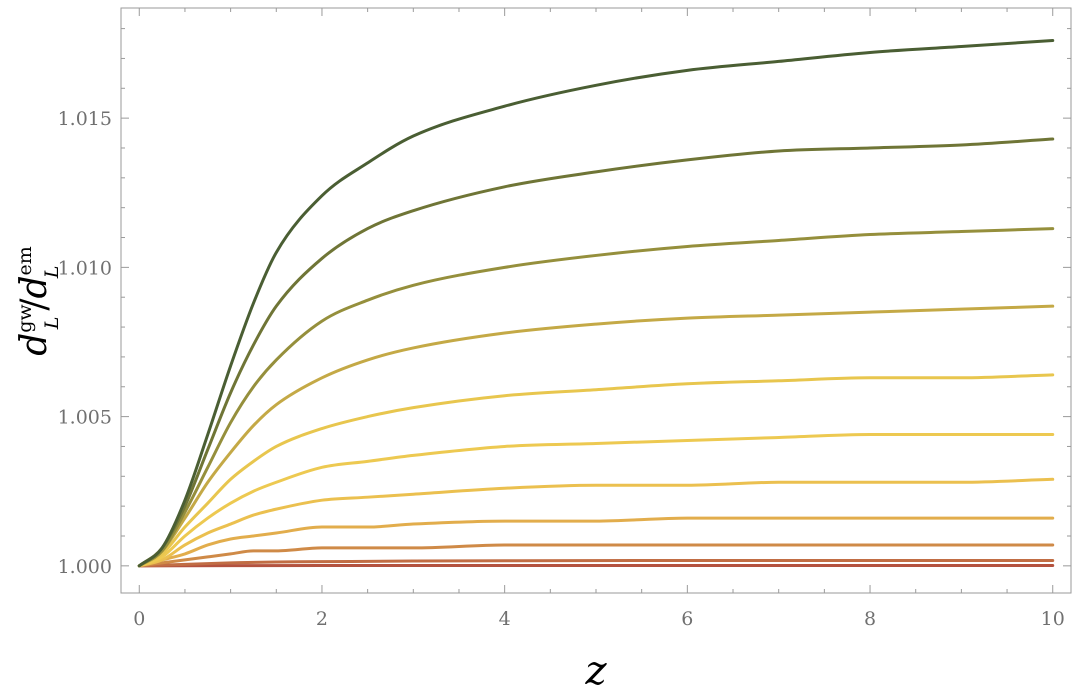 Image resolution: width=1080 pixels, height=697 pixels. Describe the element at coordinates (595, 671) in the screenshot. I see `x-axis-title: z` at that location.